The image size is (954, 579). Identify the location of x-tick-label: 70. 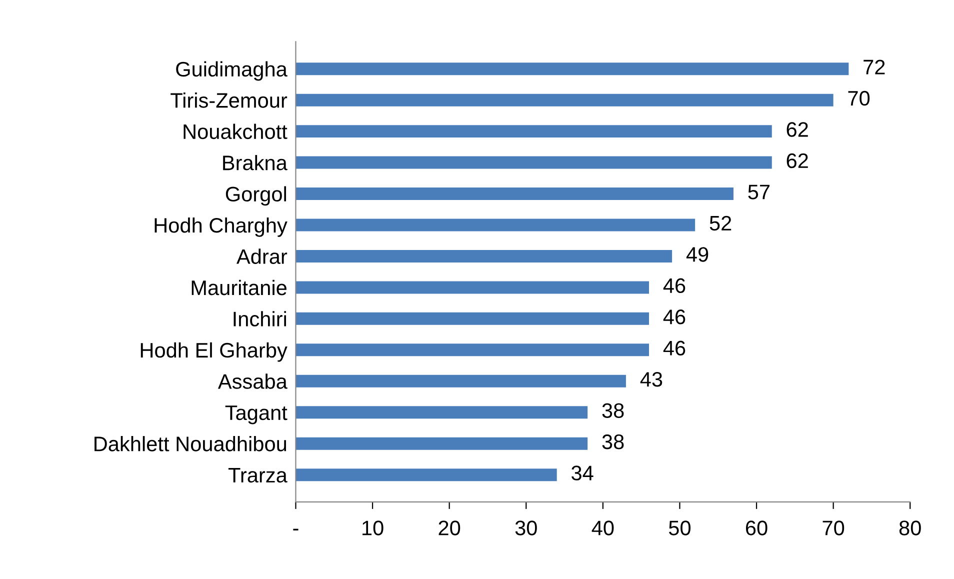
(833, 528).